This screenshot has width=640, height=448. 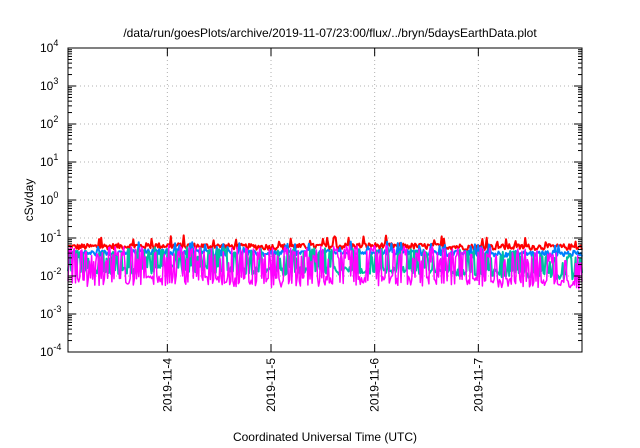 I want to click on y-axis-label: cSv/day, so click(x=29, y=200).